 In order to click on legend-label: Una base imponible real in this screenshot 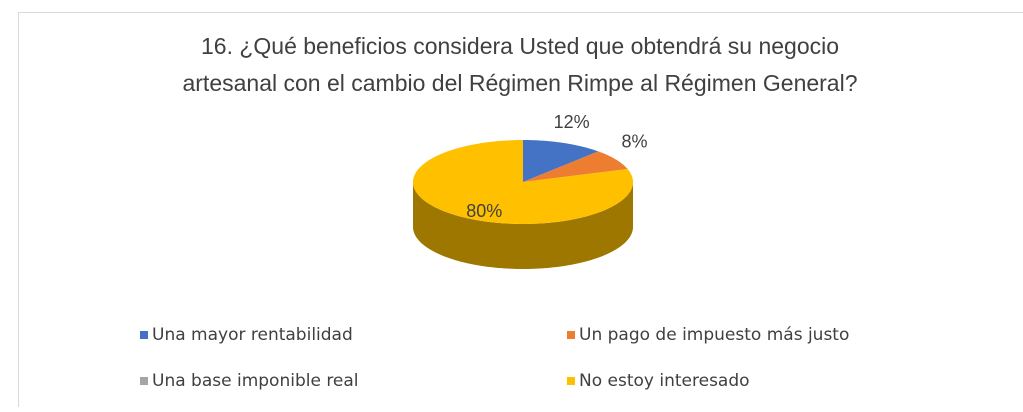, I will do `click(255, 381)`.